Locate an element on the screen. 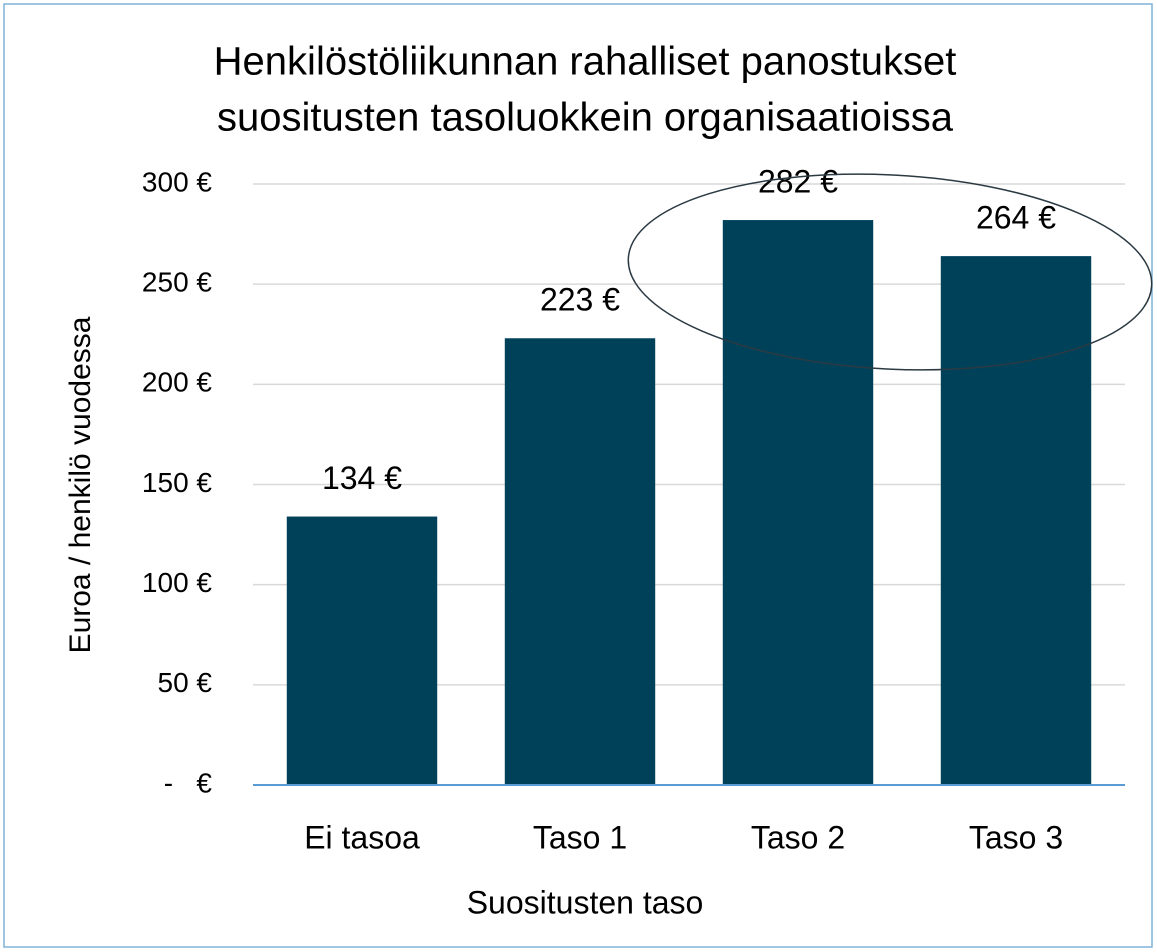 Image resolution: width=1157 pixels, height=952 pixels. y-tick-label: 300 € is located at coordinates (177, 181).